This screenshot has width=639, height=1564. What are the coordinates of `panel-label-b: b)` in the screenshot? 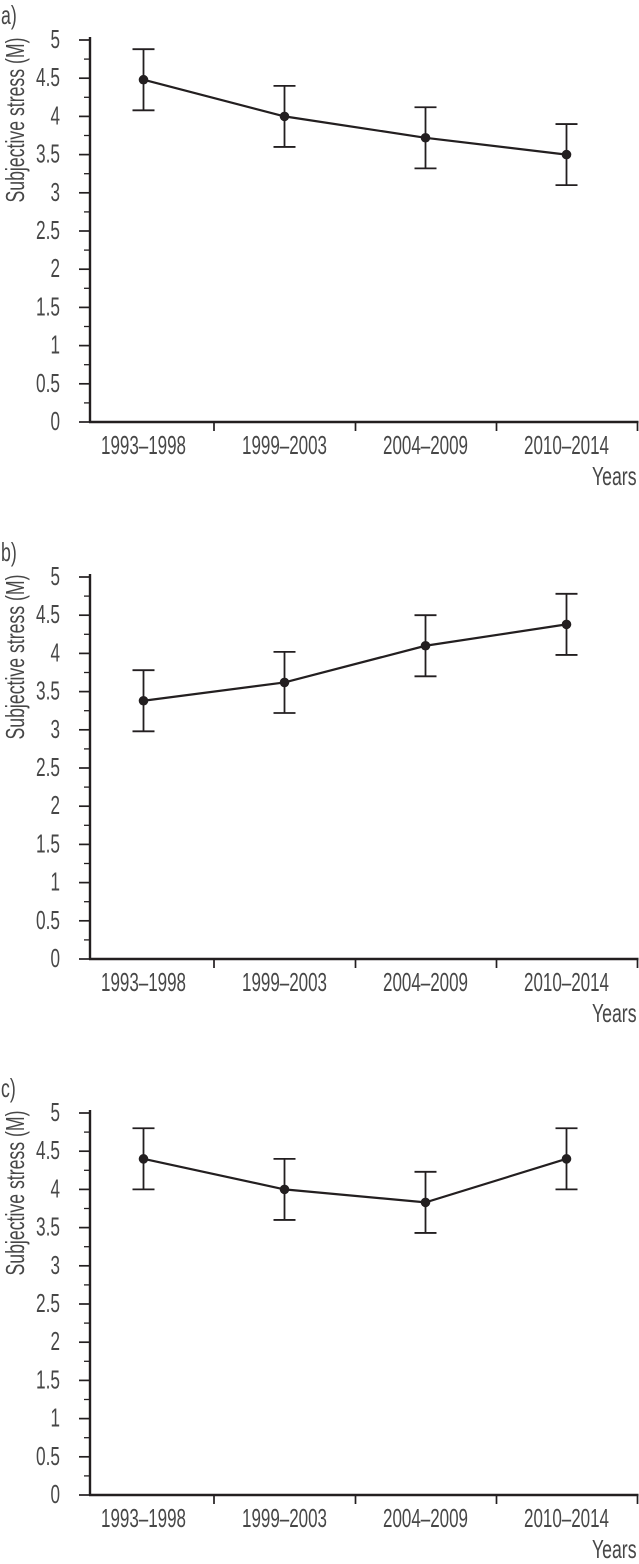 It's located at (9, 552).